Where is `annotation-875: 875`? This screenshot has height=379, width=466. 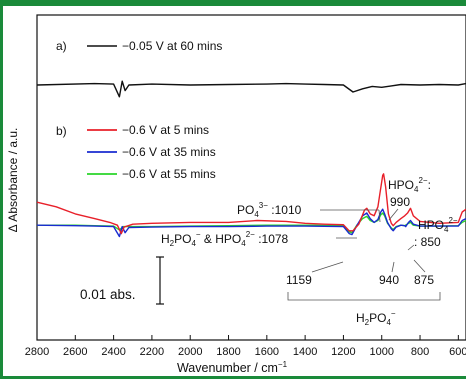 annotation-875: 875 is located at coordinates (424, 280).